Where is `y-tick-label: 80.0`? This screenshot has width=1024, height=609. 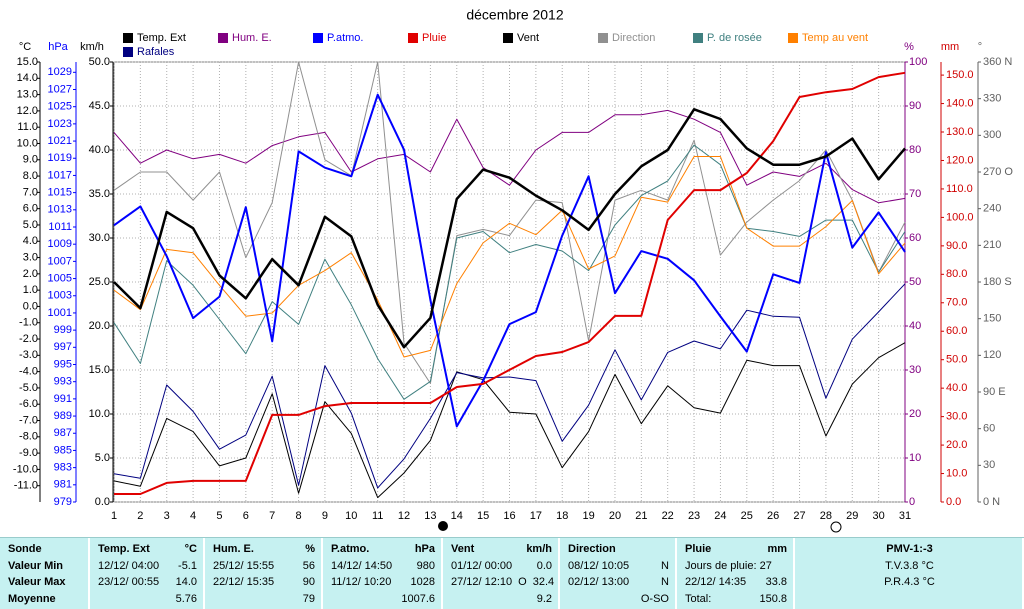
y-tick-label: 80.0 is located at coordinates (956, 274).